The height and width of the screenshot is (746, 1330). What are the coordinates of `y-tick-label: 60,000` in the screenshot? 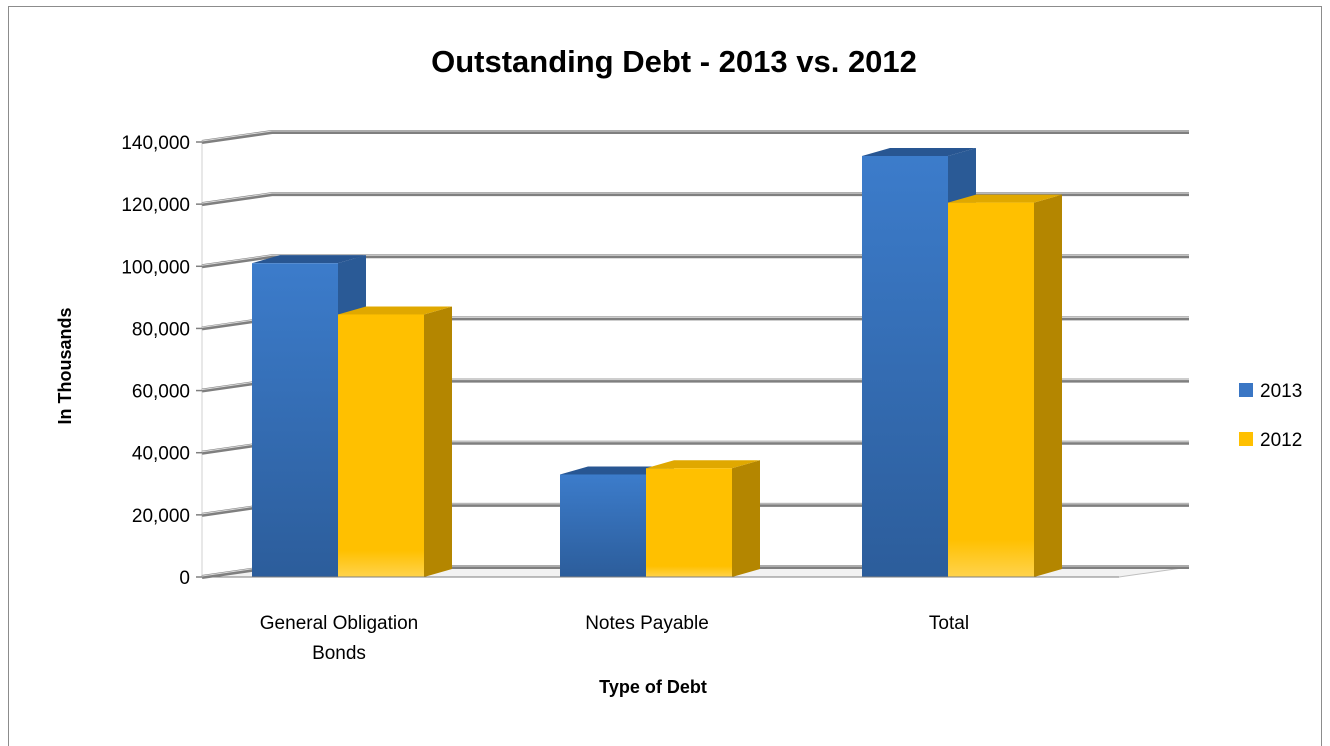 It's located at (161, 392).